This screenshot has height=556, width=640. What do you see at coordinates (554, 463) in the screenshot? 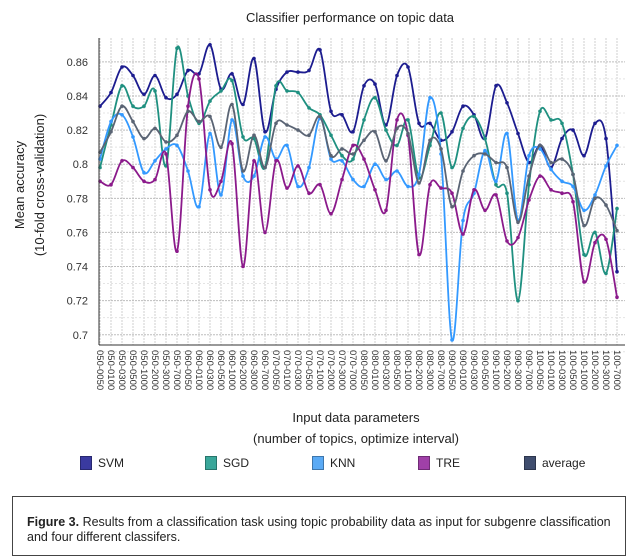
I see `legend-item-average: average` at bounding box center [554, 463].